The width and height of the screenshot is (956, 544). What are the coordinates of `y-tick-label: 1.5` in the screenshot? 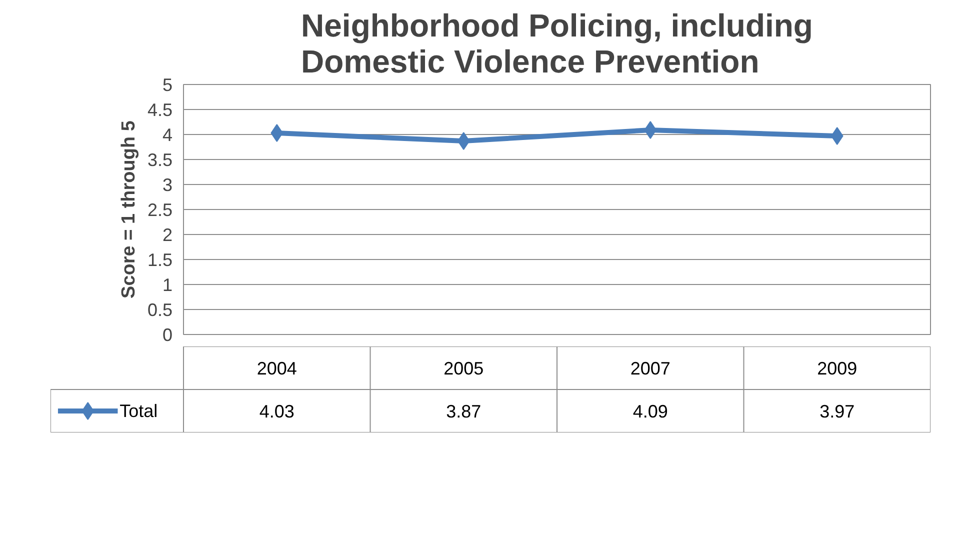 It's located at (160, 260).